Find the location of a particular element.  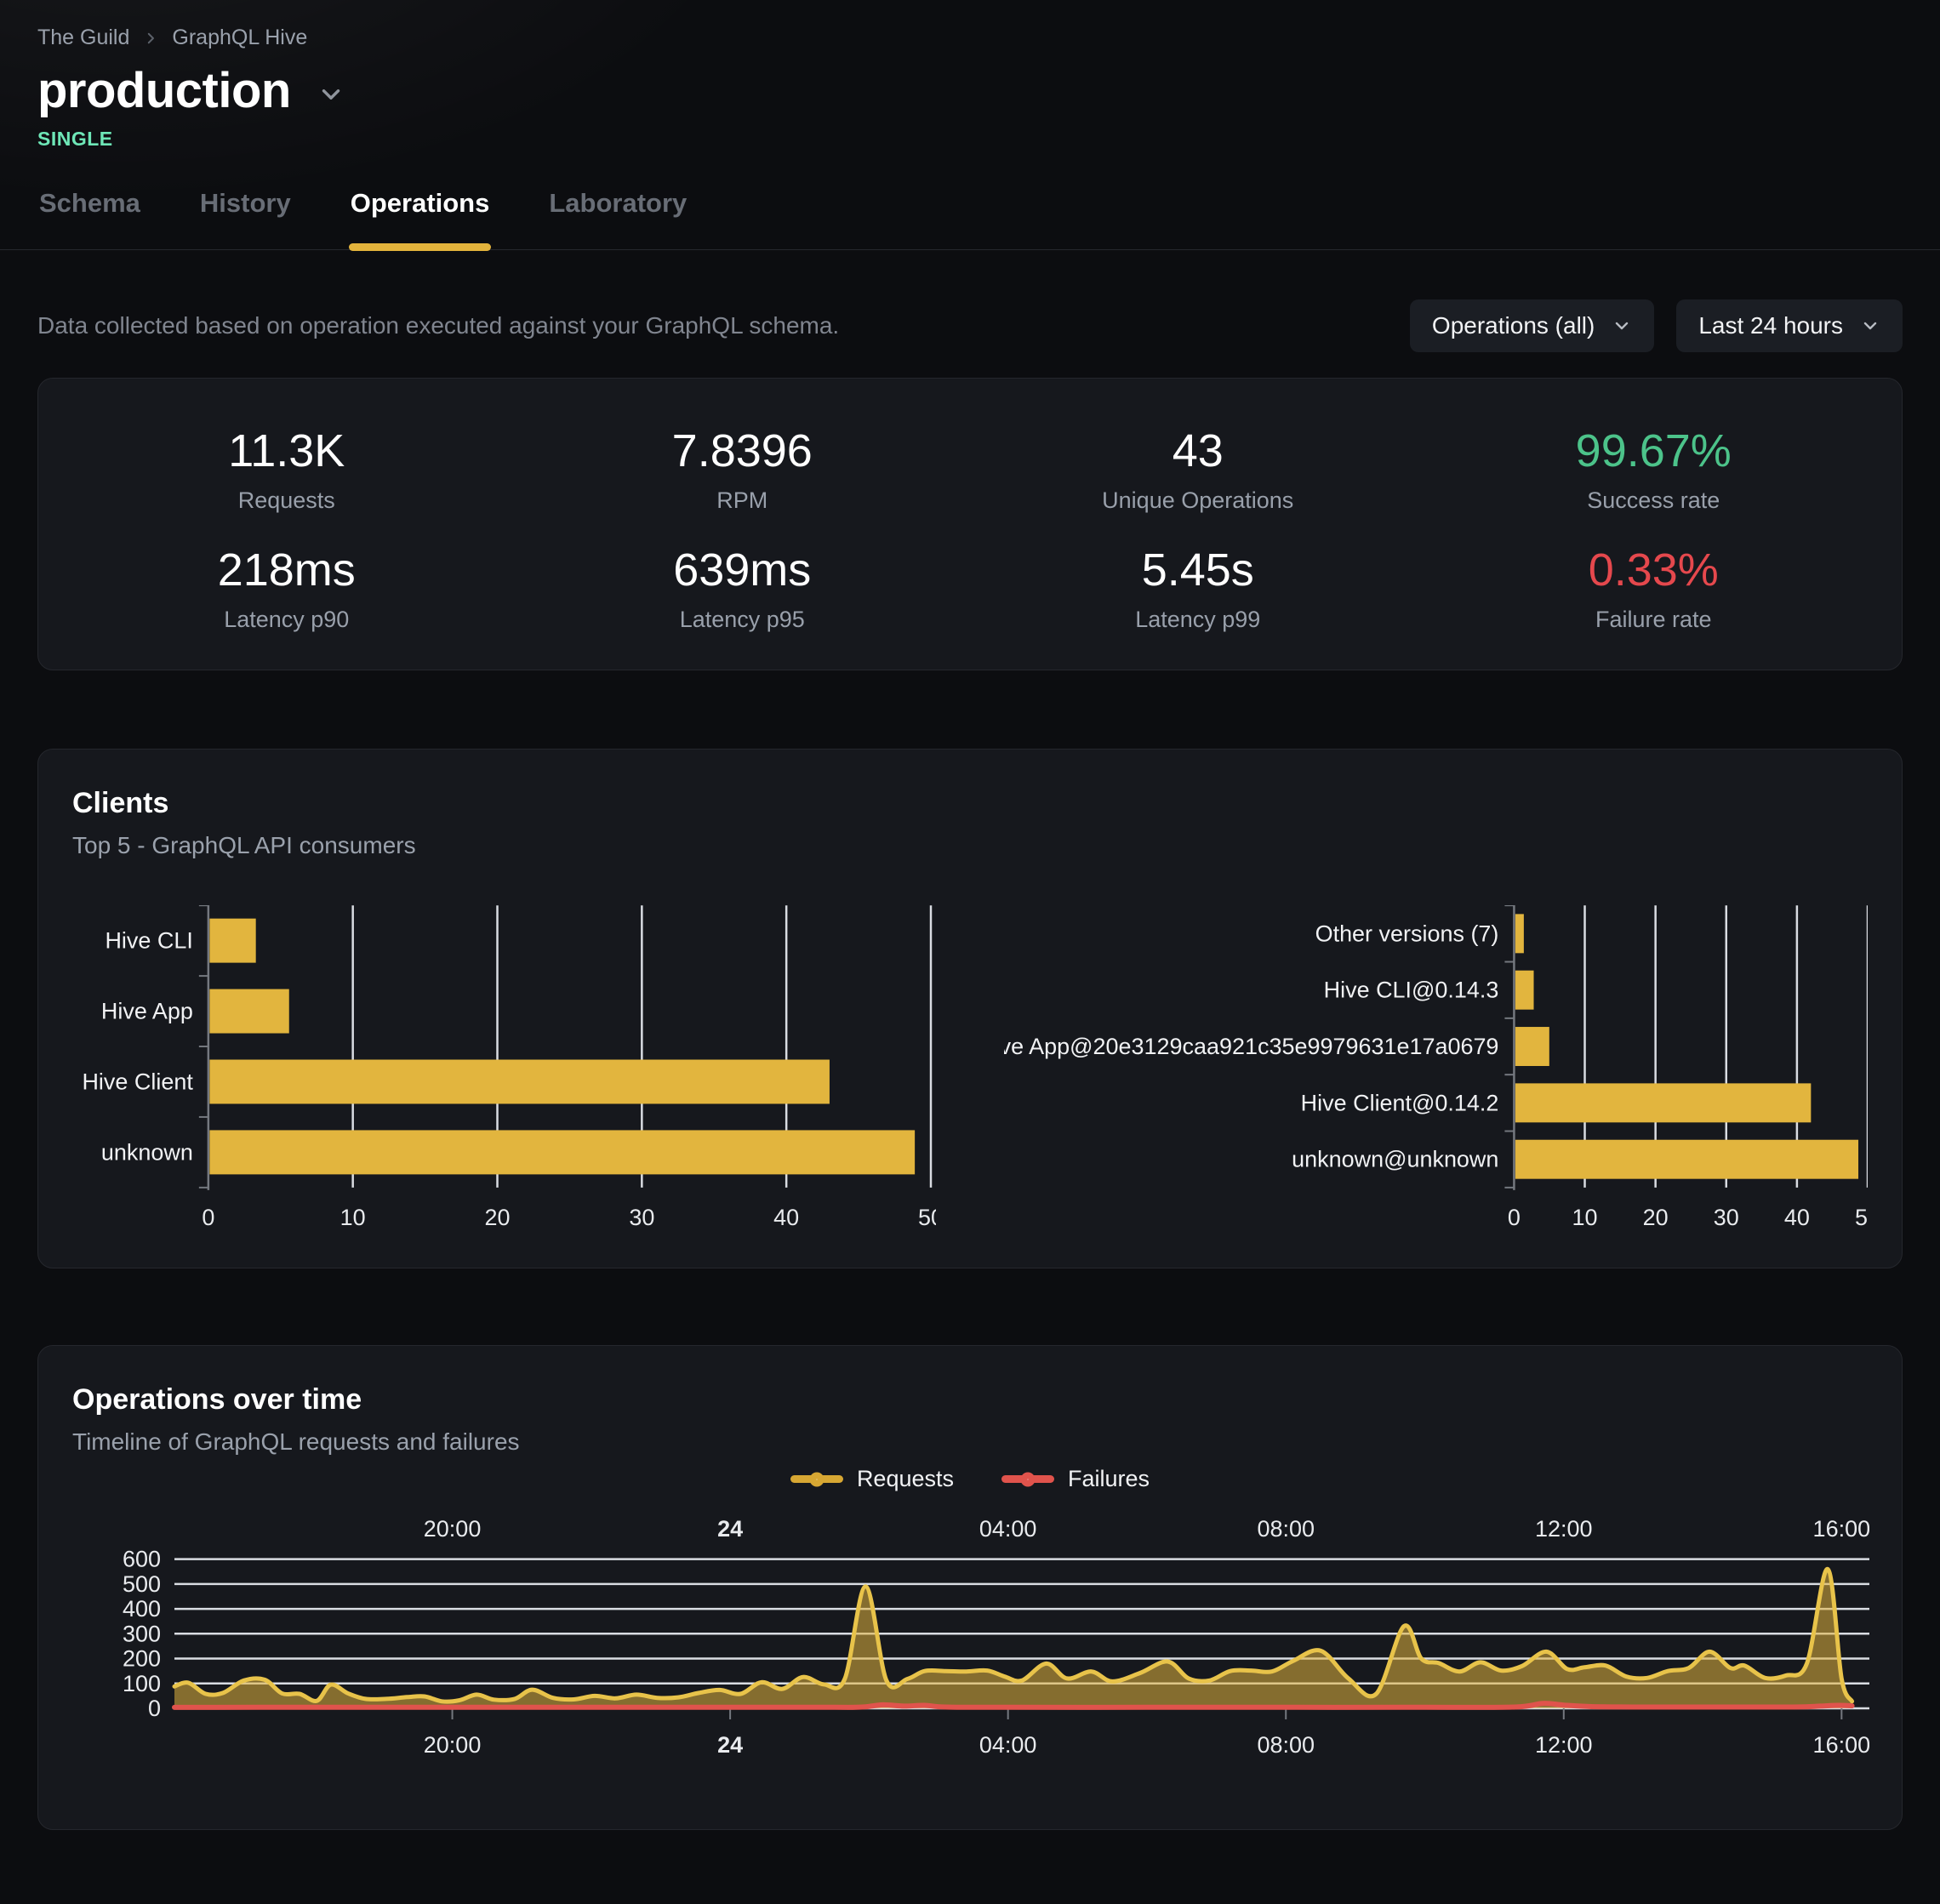

stat-failure-rate: 0.33% Failure rate is located at coordinates (1654, 589).